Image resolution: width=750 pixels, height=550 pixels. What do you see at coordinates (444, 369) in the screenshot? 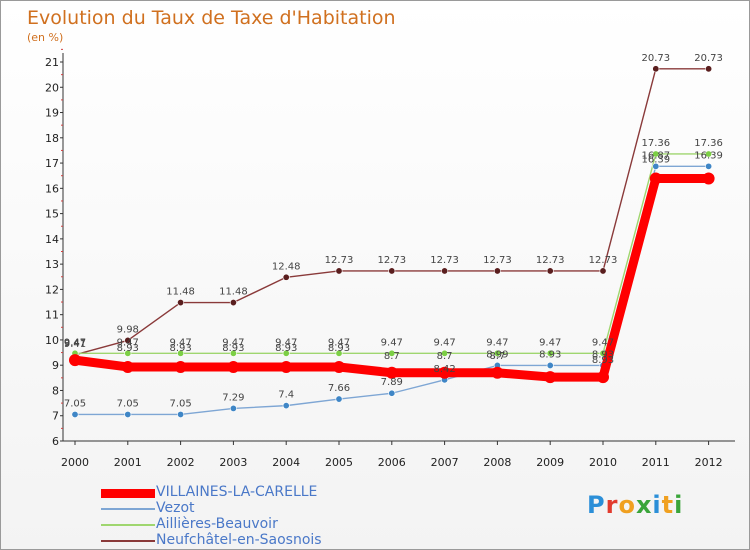
I see `data-label: 8.42` at bounding box center [444, 369].